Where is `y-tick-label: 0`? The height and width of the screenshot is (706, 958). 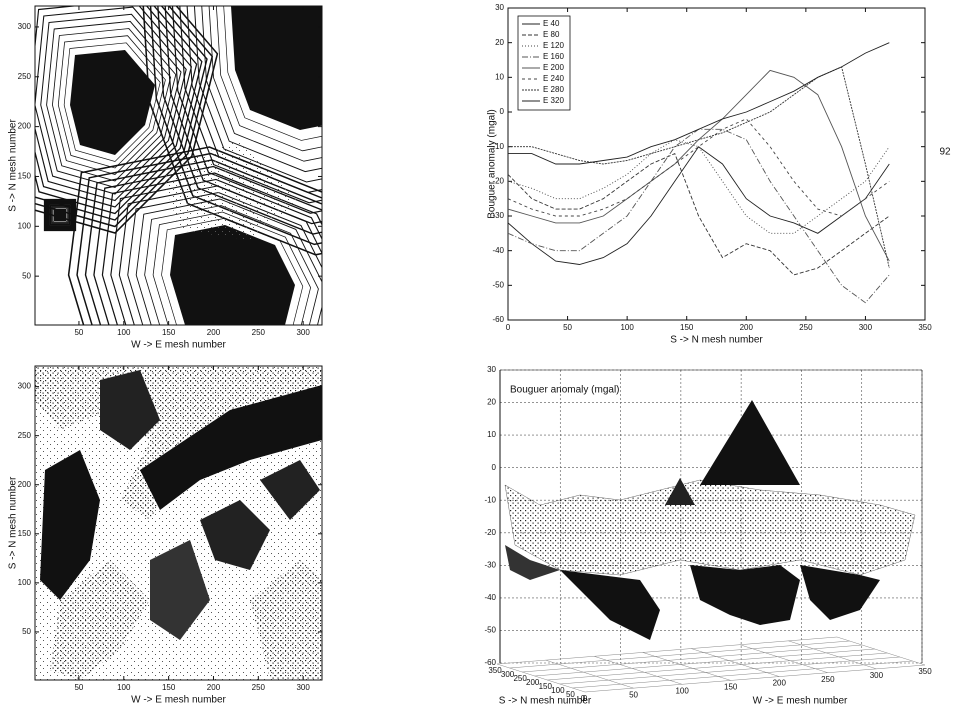
y-tick-label: 0 is located at coordinates (502, 111).